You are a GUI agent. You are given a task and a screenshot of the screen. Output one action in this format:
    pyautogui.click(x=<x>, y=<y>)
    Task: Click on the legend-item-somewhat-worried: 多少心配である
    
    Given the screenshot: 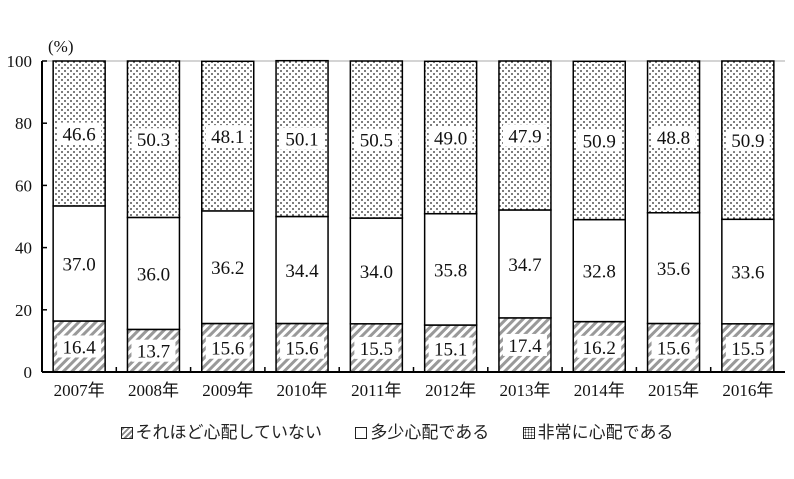 What is the action you would take?
    pyautogui.click(x=422, y=433)
    